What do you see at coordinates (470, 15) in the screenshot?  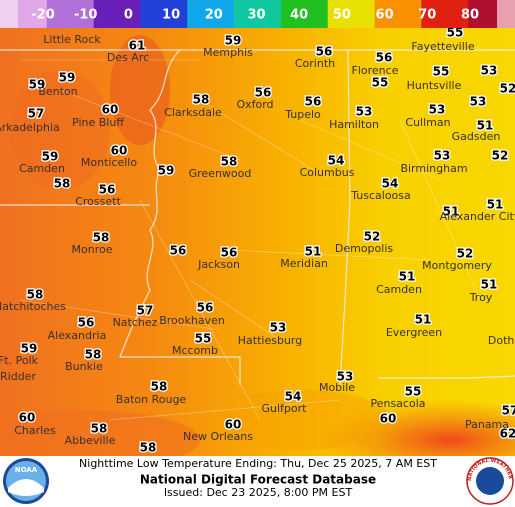 I see `legend-label: 80` at bounding box center [470, 15].